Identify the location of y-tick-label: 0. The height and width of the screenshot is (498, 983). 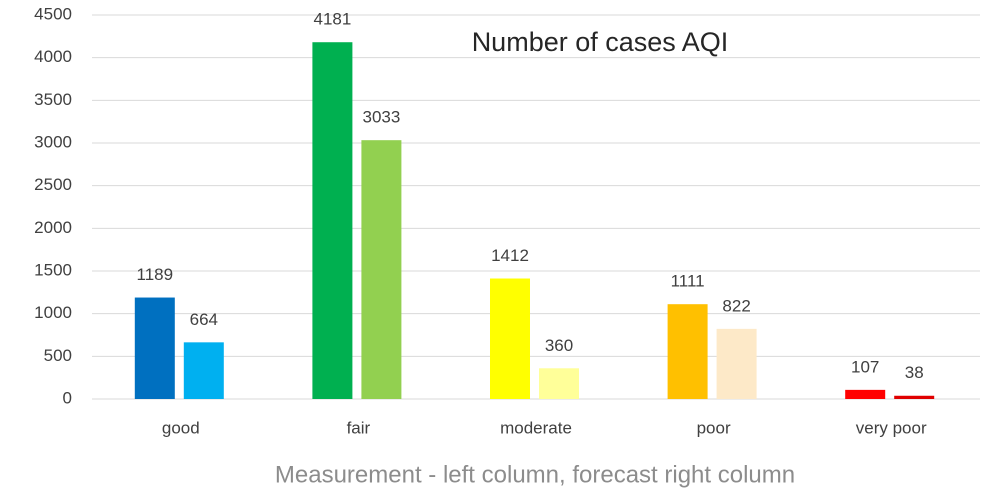
(67, 397).